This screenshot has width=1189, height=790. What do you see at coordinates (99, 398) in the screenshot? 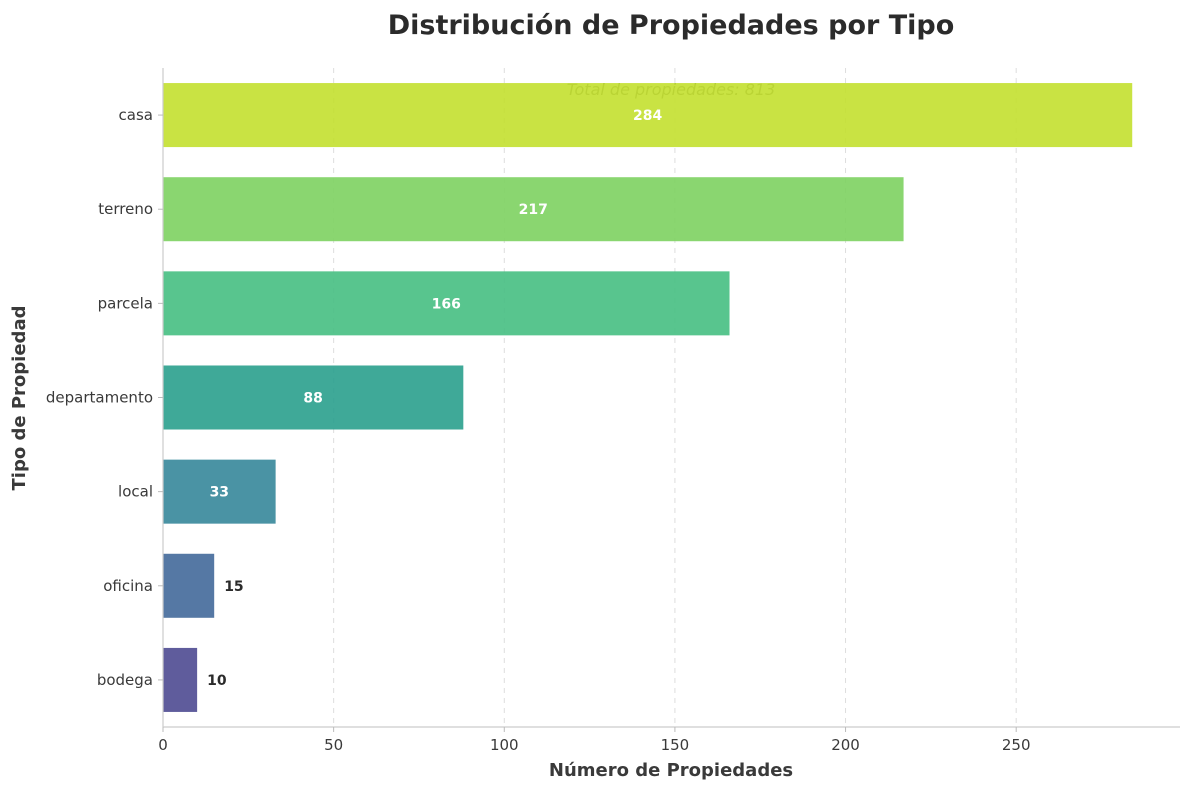
I see `y-tick-label: departamento` at bounding box center [99, 398].